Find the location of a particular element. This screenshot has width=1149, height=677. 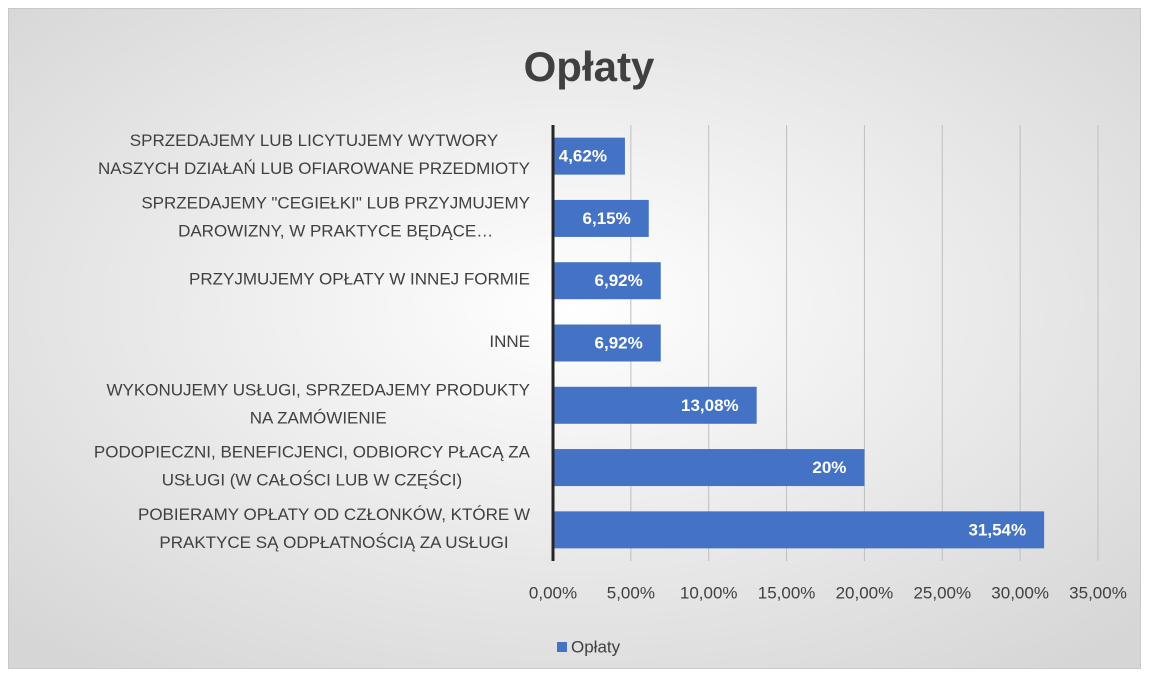

data-label: 4,62% is located at coordinates (583, 156).